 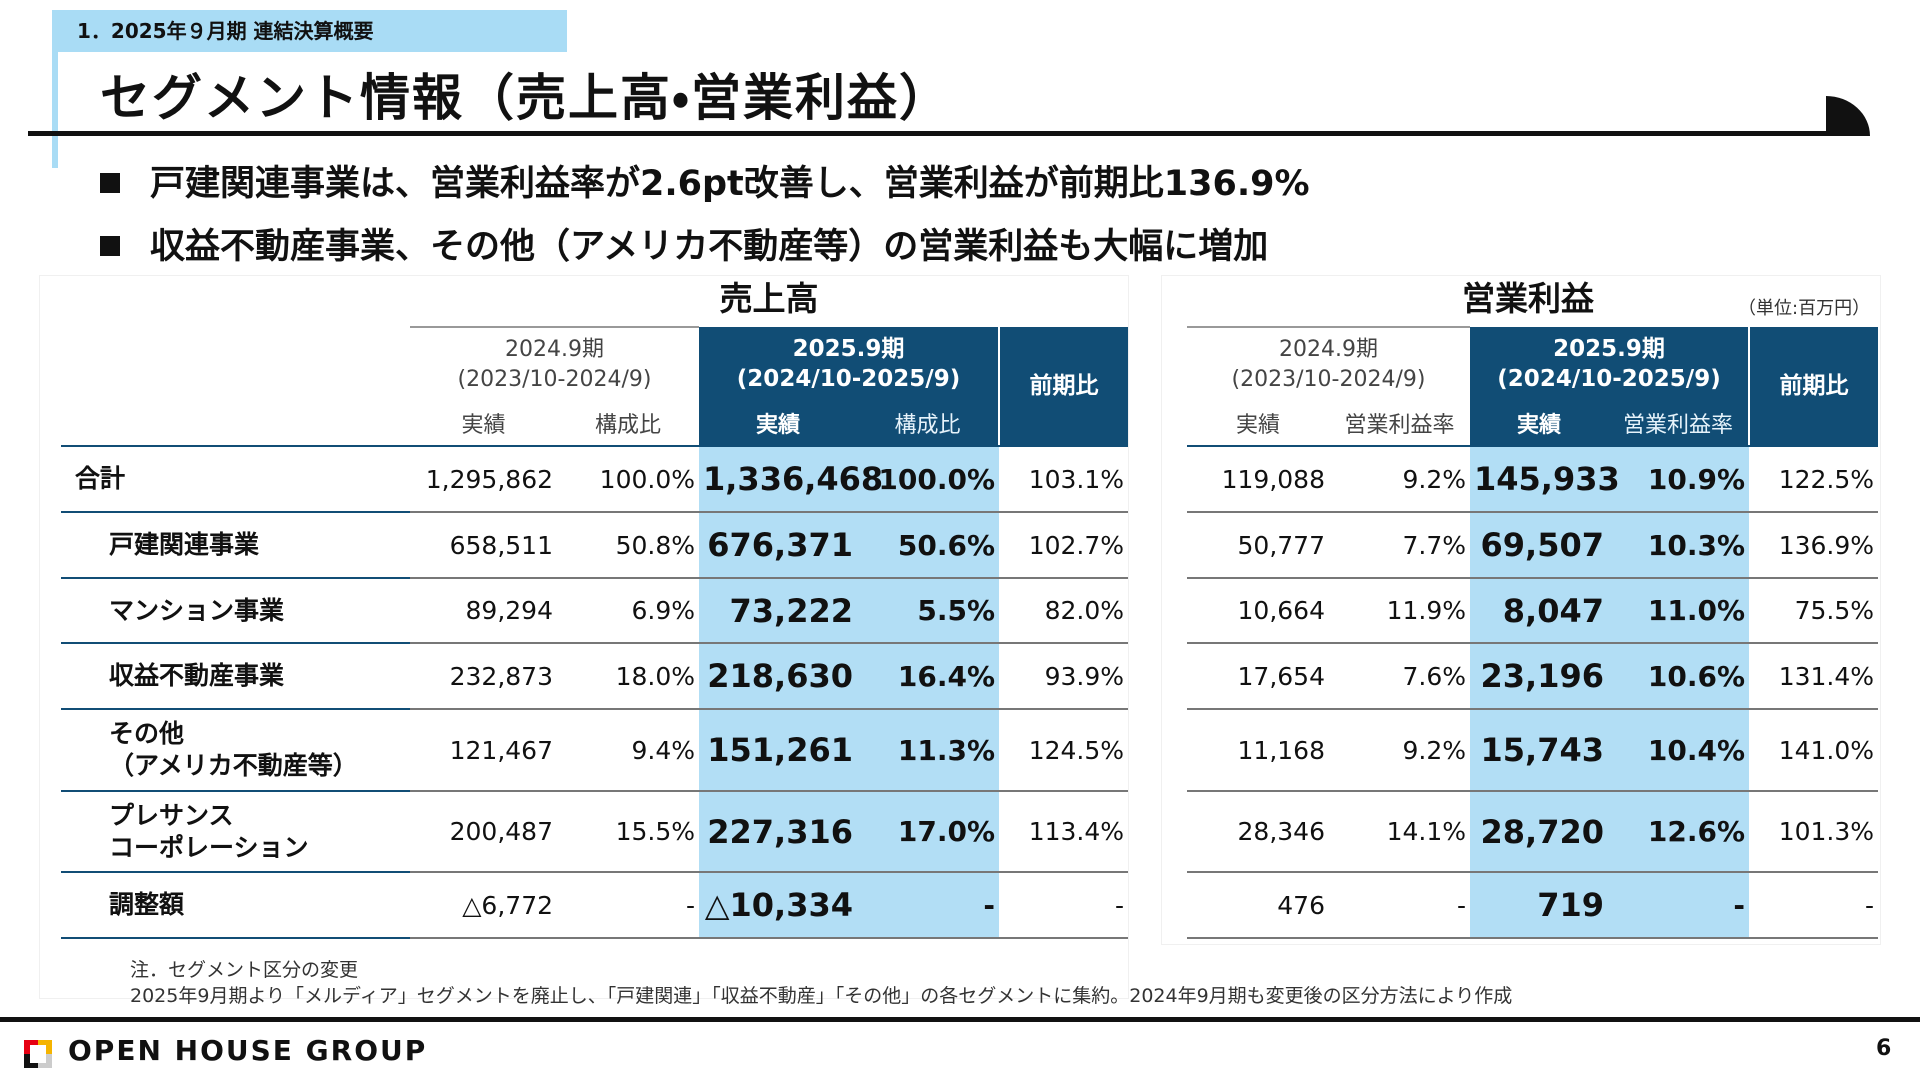 I want to click on data-row: 10,664 11.9% 8,047 11.0% 75.5%, so click(x=1533, y=611).